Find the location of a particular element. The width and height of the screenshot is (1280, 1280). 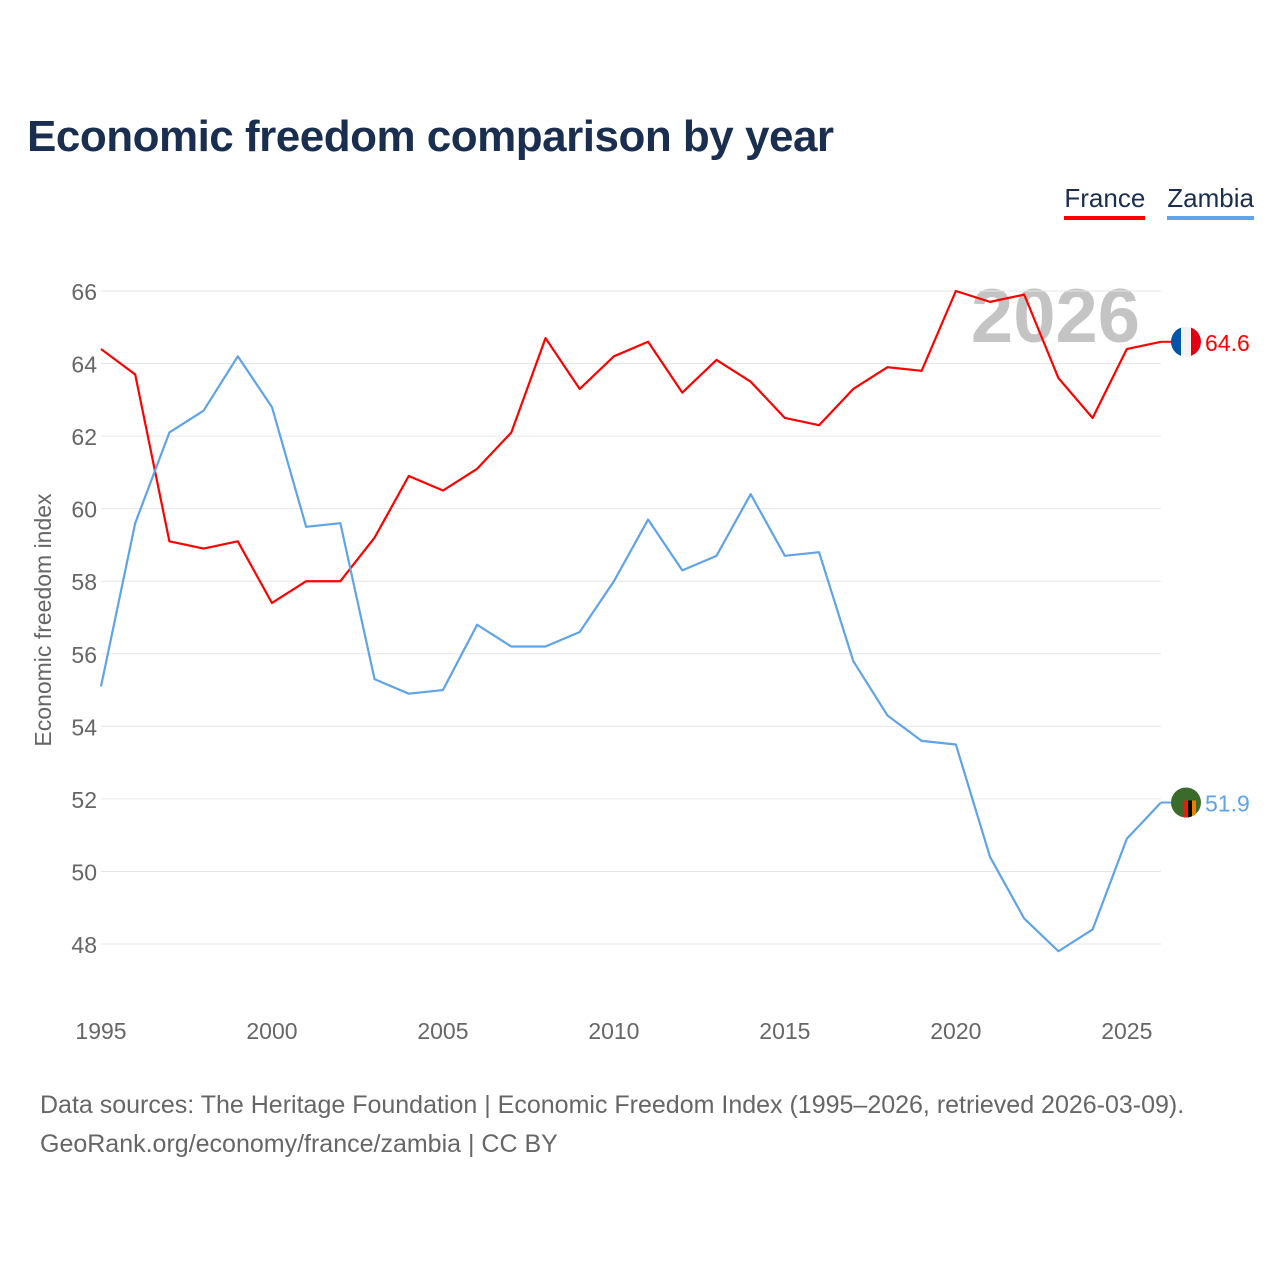

x-tick-label: 2010 is located at coordinates (613, 1031).